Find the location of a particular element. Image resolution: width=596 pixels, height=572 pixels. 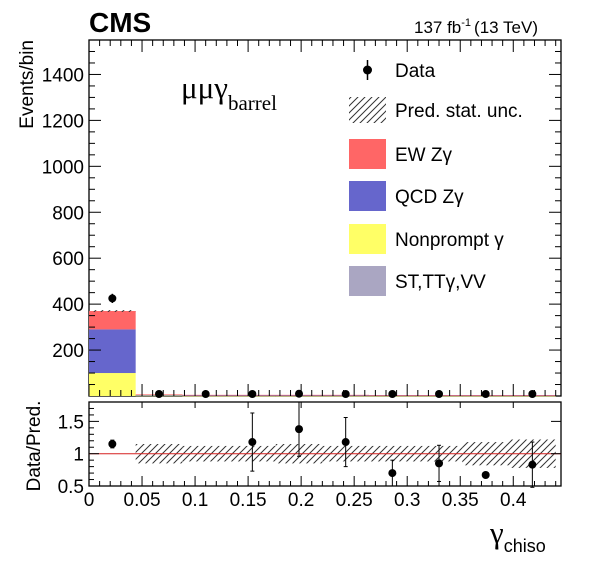

stacked-histogram is located at coordinates (322, 353).